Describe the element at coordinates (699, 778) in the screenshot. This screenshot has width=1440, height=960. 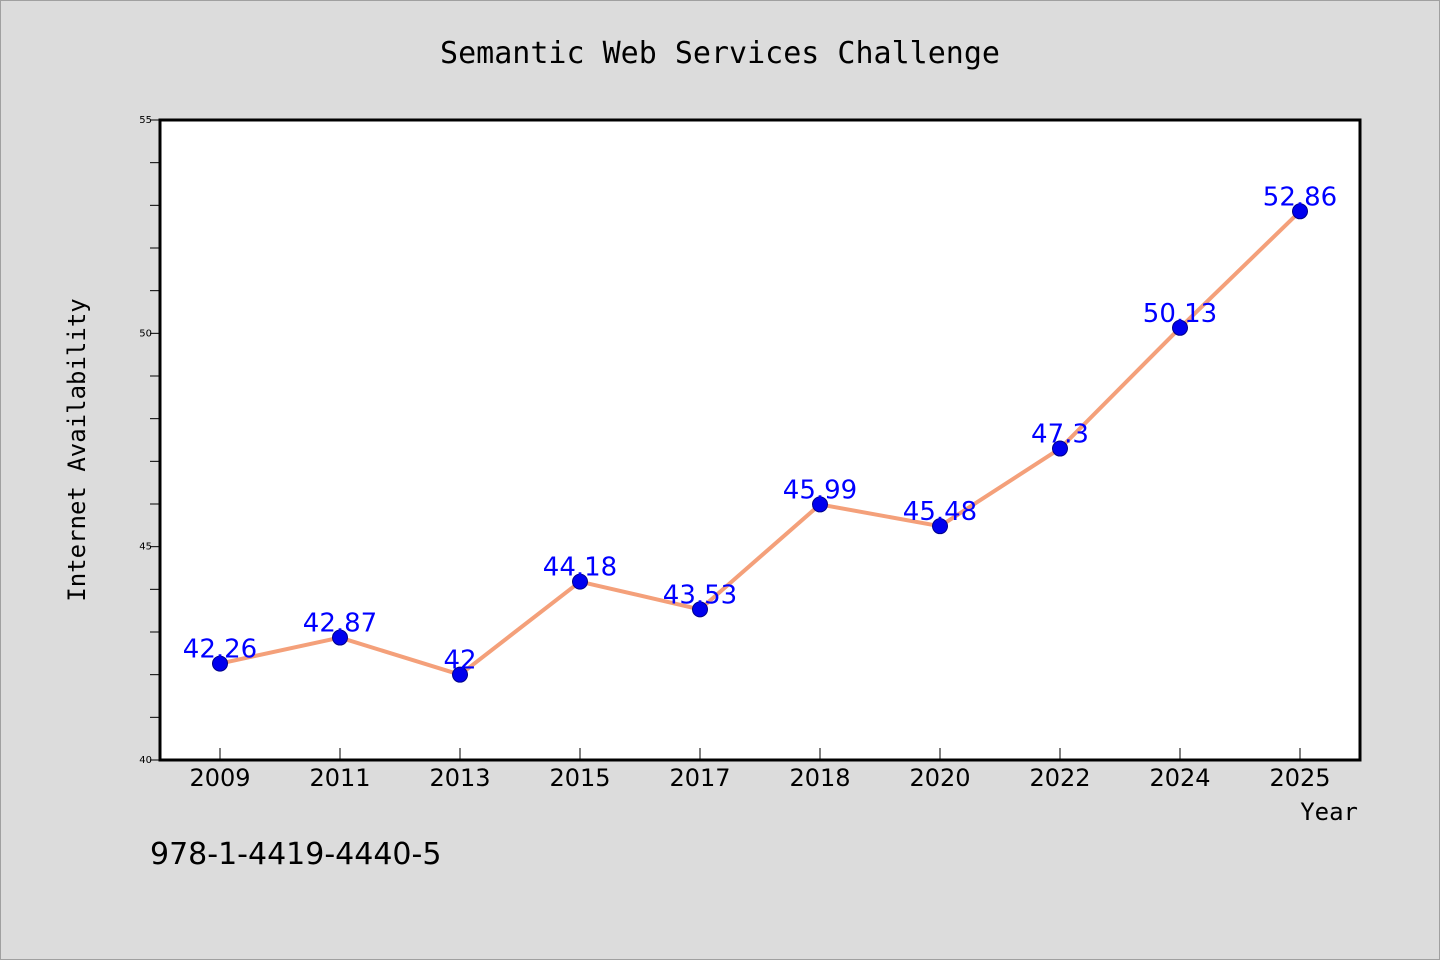
I see `x-tick-label: 2017` at that location.